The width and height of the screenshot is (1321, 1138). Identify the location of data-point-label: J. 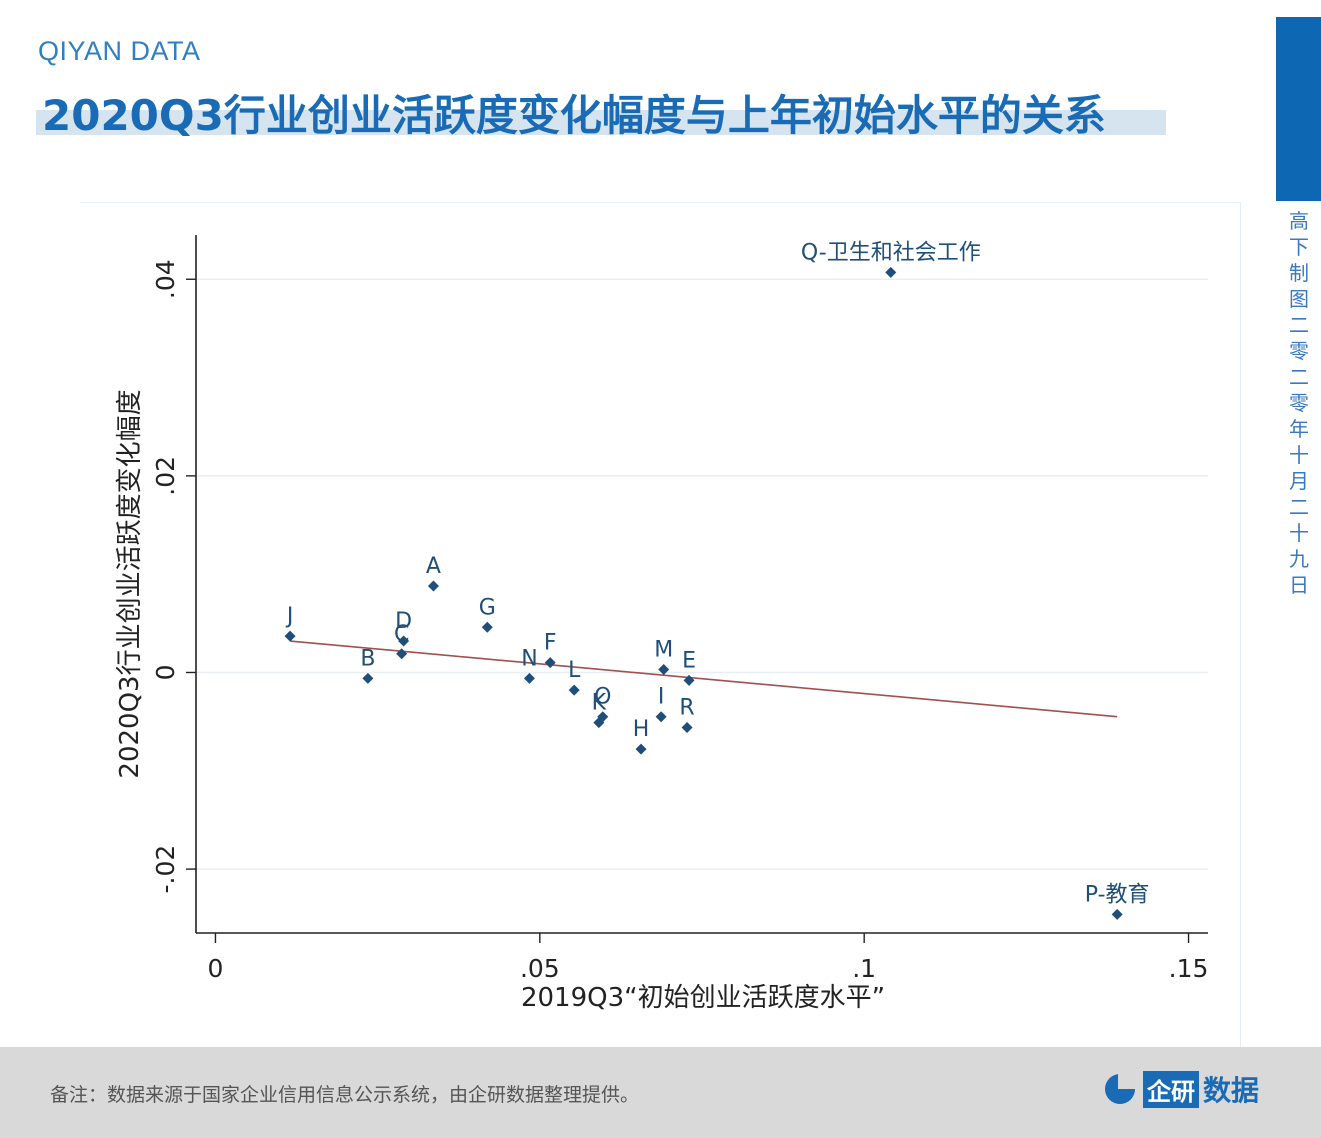
(289, 616).